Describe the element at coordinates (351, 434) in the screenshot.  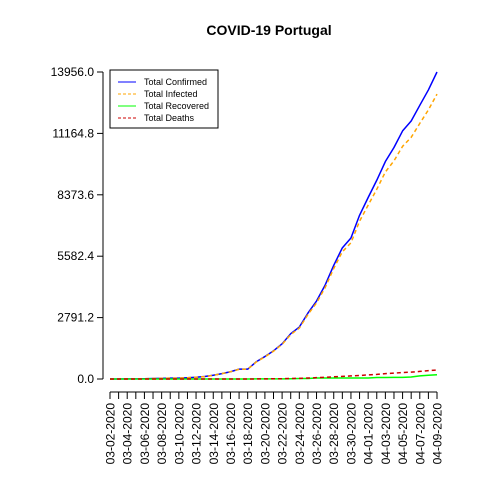
I see `x-tick-label: 03-30-2020` at that location.